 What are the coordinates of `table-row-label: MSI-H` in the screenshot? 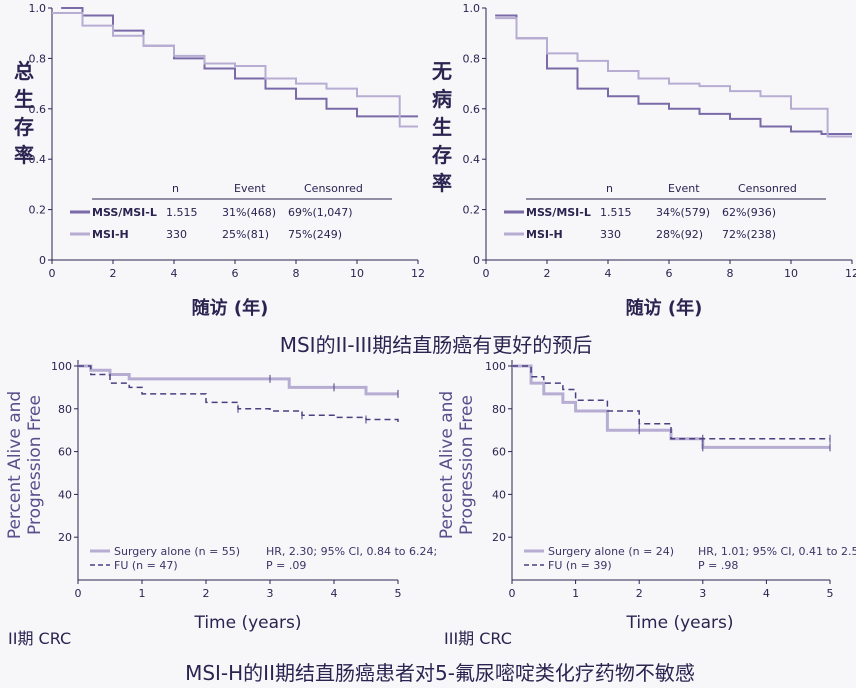 It's located at (110, 234).